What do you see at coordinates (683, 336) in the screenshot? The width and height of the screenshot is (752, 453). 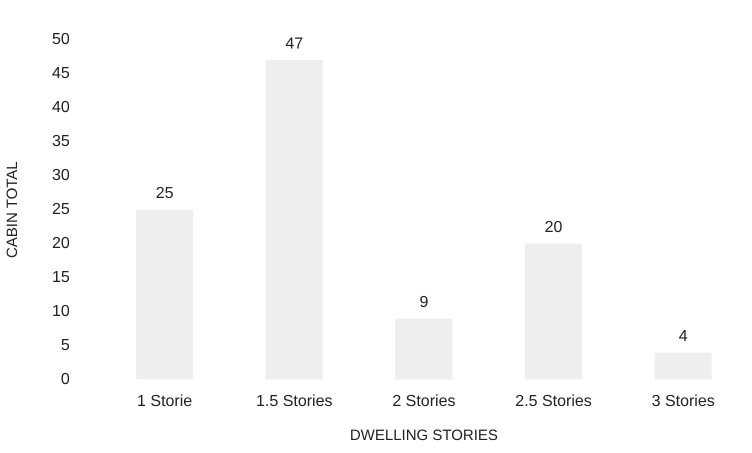 I see `data-label: 4` at bounding box center [683, 336].